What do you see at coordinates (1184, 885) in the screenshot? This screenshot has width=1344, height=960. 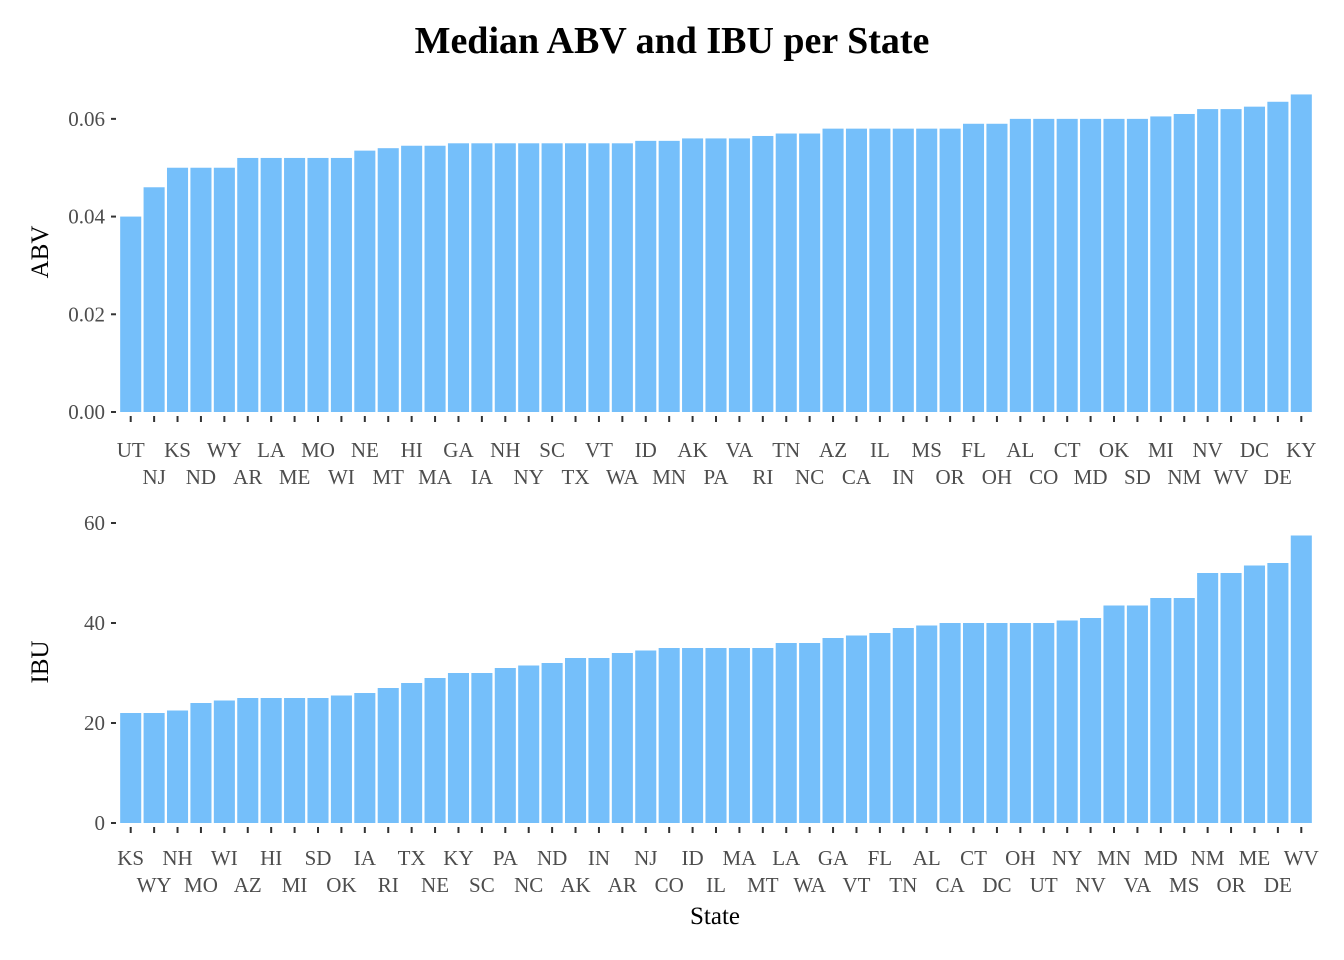 I see `ibu-category-label-ms: MS` at bounding box center [1184, 885].